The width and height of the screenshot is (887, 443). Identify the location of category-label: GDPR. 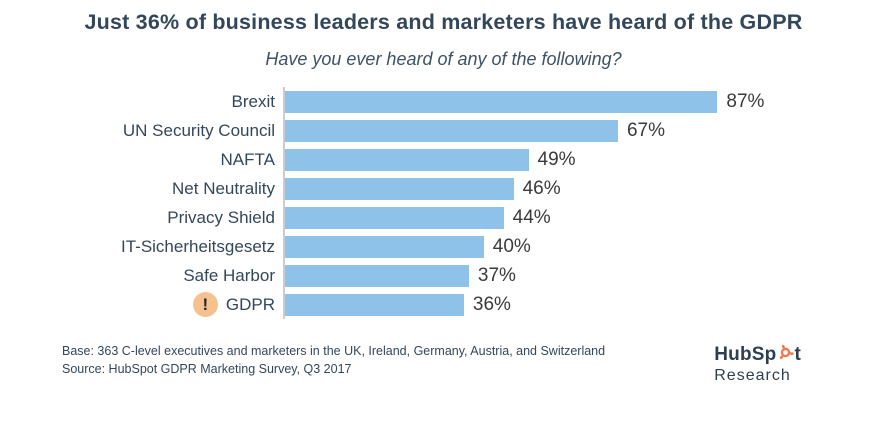
(250, 304).